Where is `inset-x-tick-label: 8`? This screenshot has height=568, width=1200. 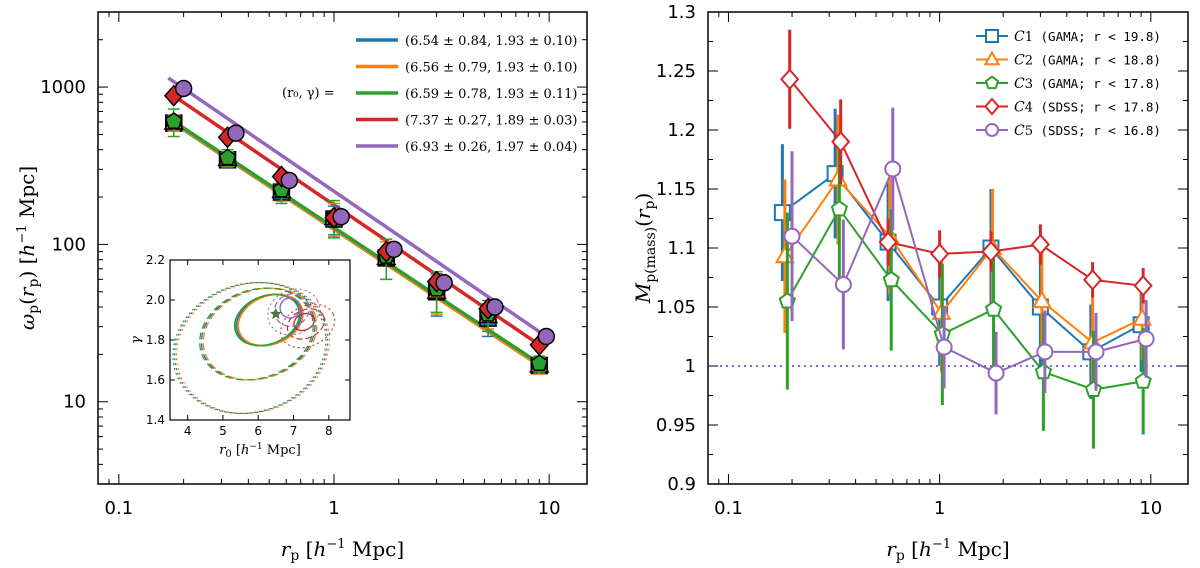 inset-x-tick-label: 8 is located at coordinates (329, 431).